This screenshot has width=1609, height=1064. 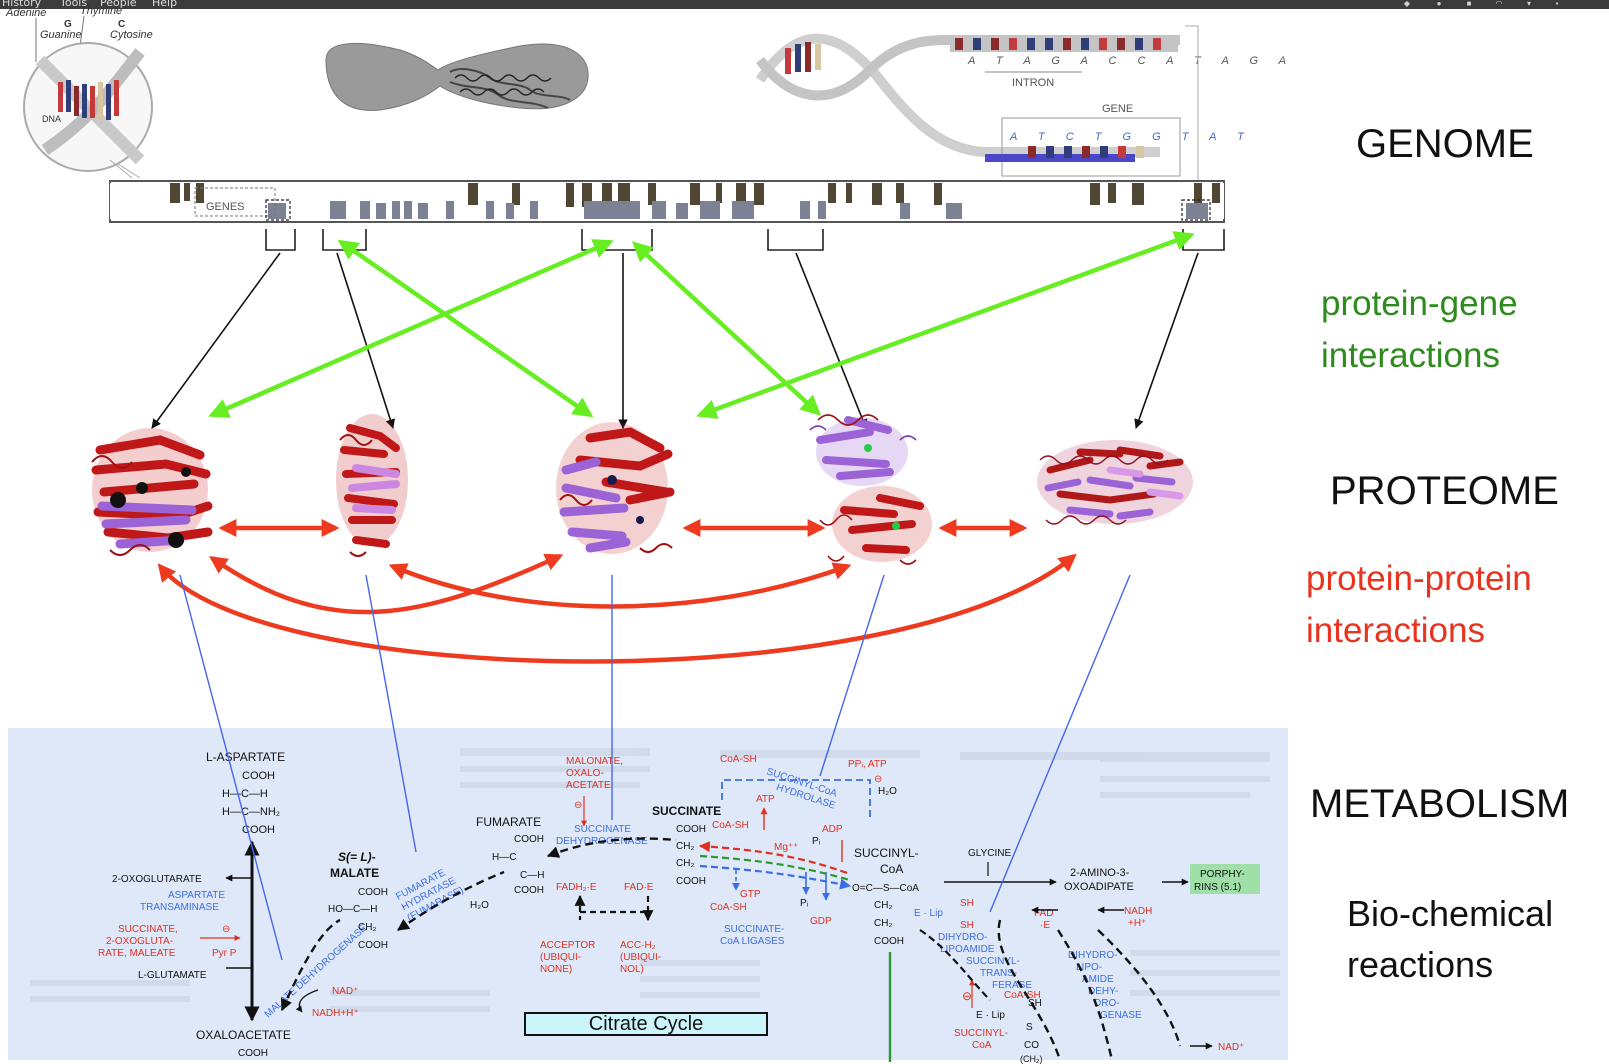 What do you see at coordinates (1121, 1015) in the screenshot?
I see `dihydro-dh-6: GENASE` at bounding box center [1121, 1015].